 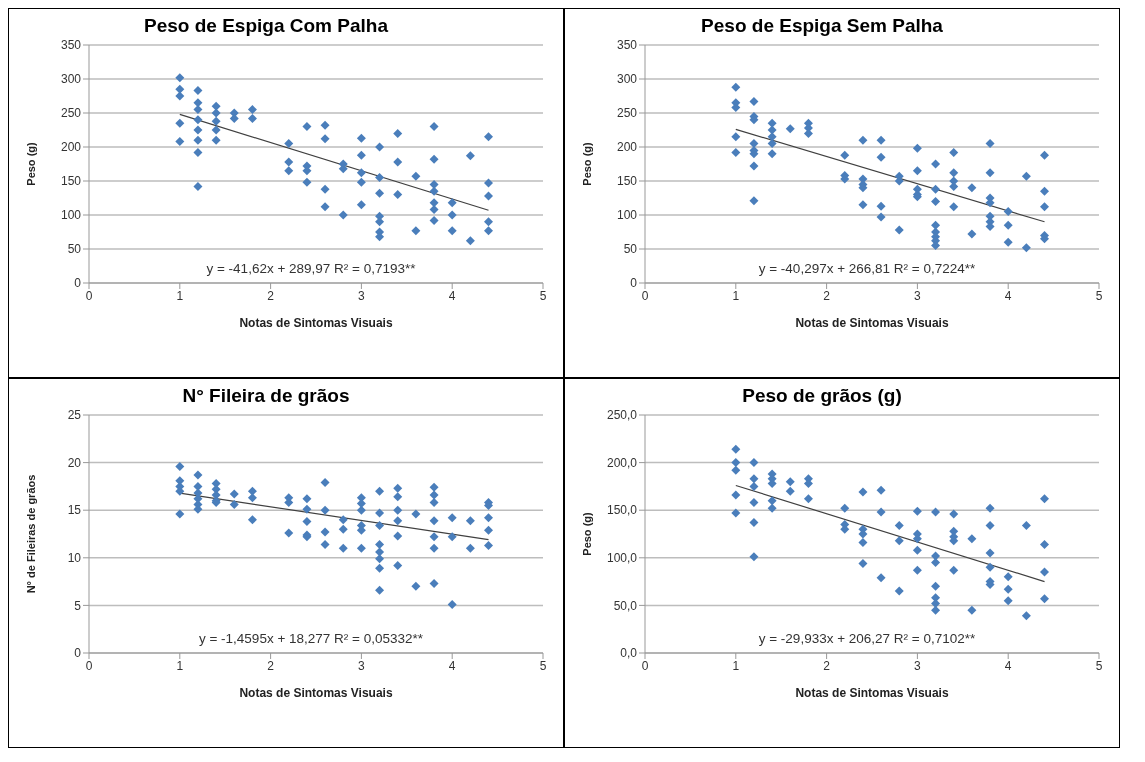 What do you see at coordinates (629, 653) in the screenshot?
I see `y-tick-label: 0,0` at bounding box center [629, 653].